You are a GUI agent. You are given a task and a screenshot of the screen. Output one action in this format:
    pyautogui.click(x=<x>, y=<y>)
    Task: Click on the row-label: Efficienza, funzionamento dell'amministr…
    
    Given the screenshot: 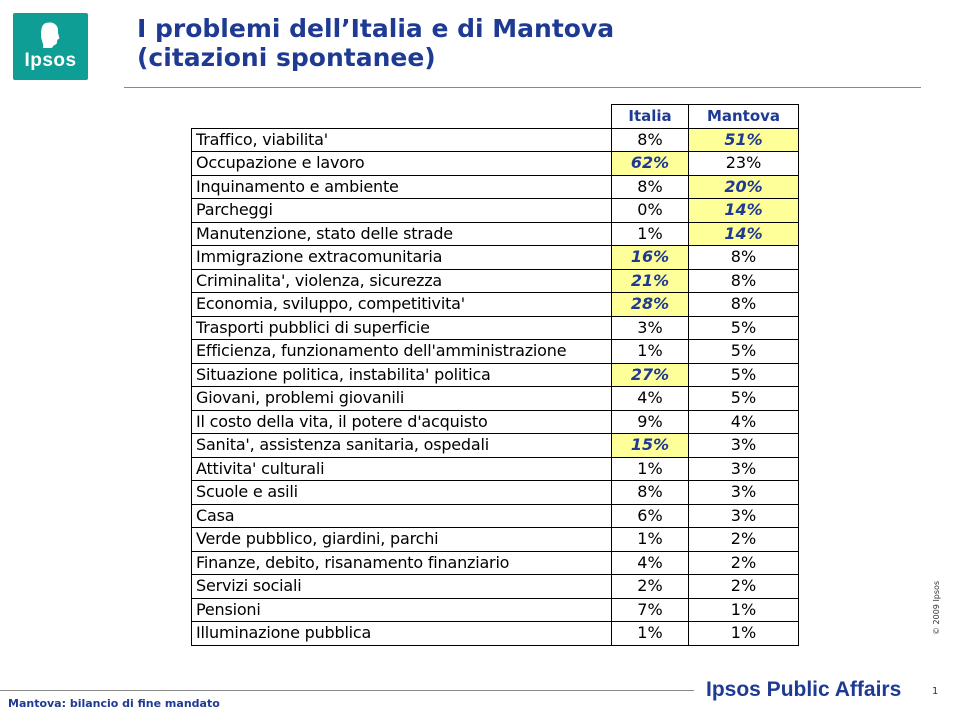 What is the action you would take?
    pyautogui.click(x=401, y=351)
    